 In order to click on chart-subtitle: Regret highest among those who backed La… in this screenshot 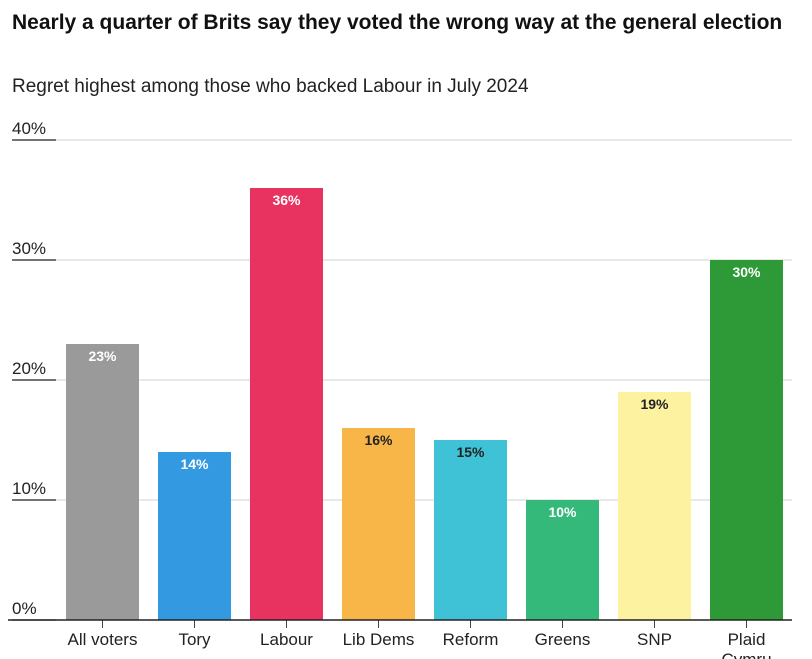, I will do `click(270, 86)`.